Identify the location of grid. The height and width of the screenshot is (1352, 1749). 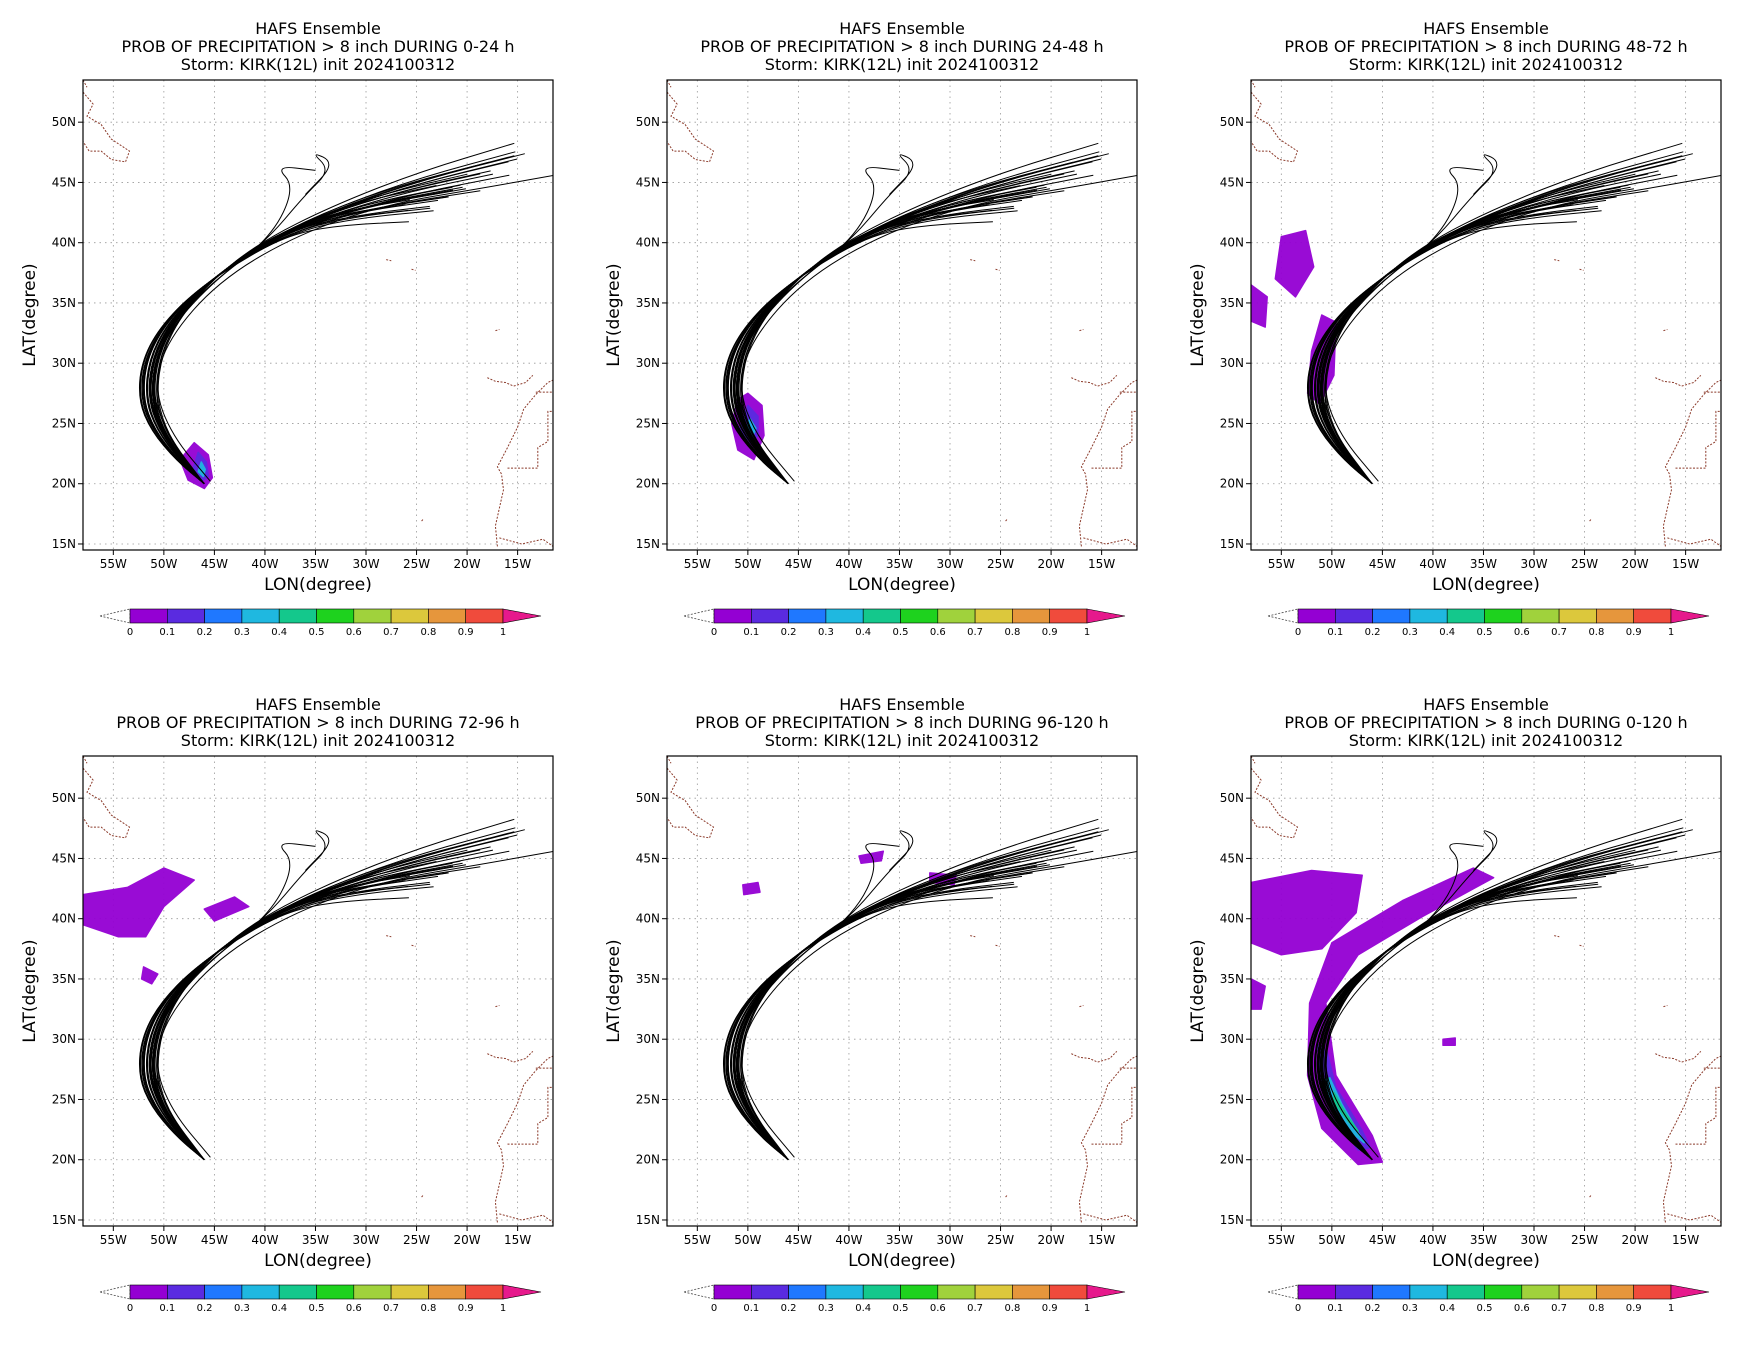
(318, 315).